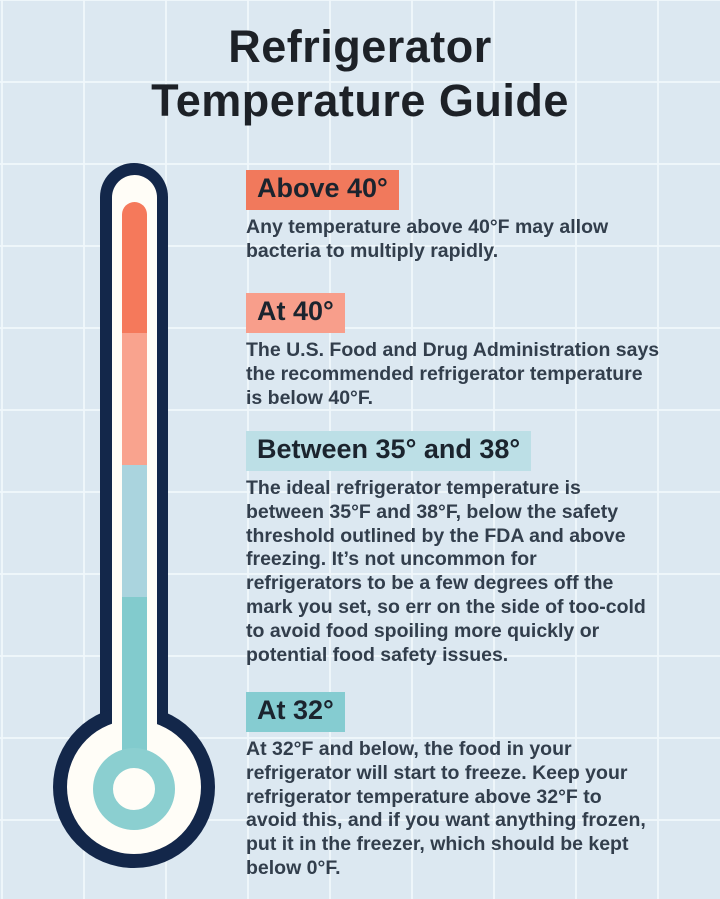 This screenshot has width=720, height=899. Describe the element at coordinates (295, 313) in the screenshot. I see `section-heading-chip: At 40°` at that location.